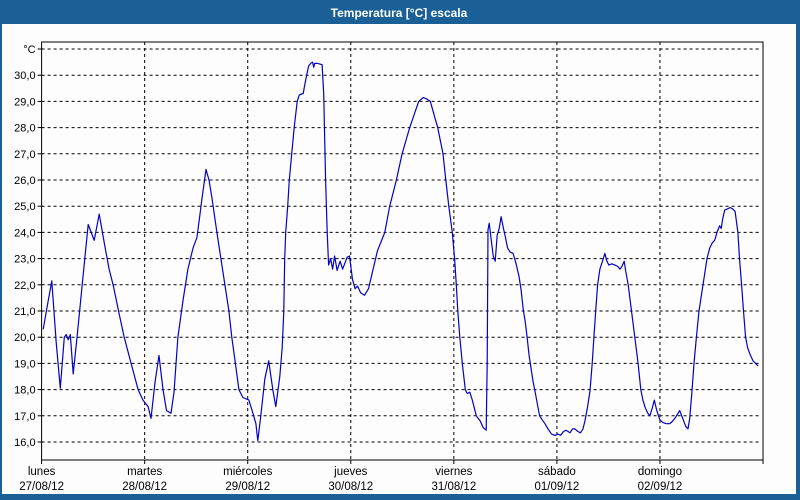  What do you see at coordinates (350, 487) in the screenshot?
I see `x-day-date-label: 30/08/12` at bounding box center [350, 487].